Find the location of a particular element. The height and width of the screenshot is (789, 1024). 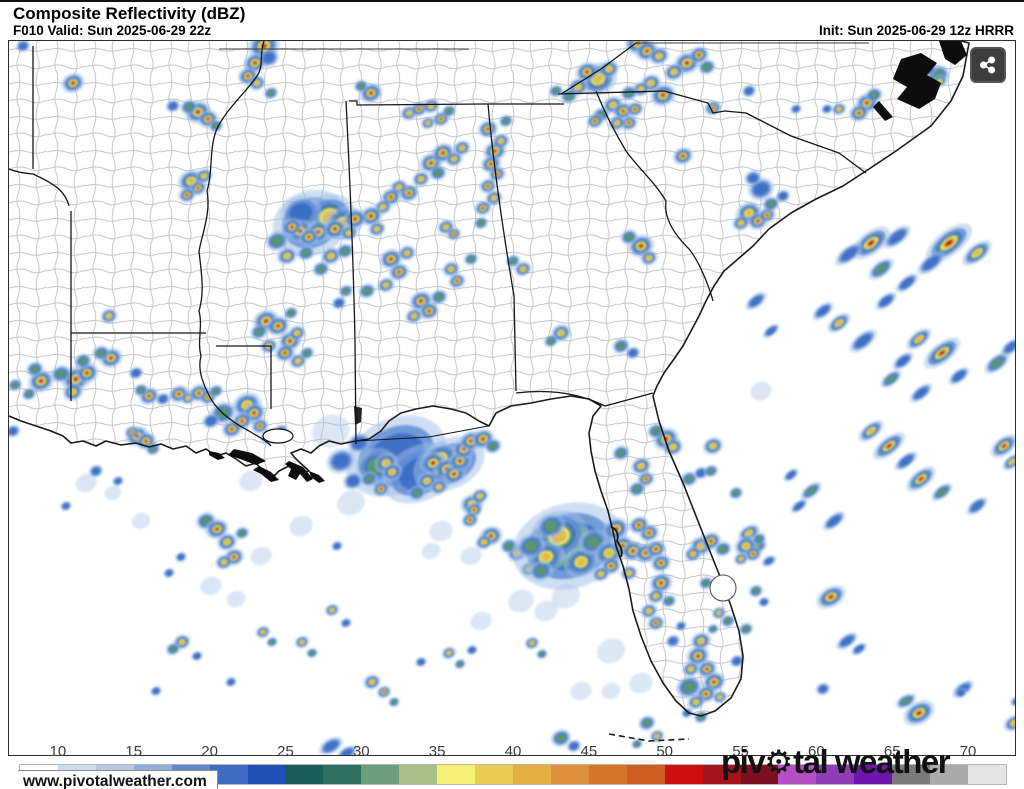

colorbar-tick: 15 is located at coordinates (134, 751).